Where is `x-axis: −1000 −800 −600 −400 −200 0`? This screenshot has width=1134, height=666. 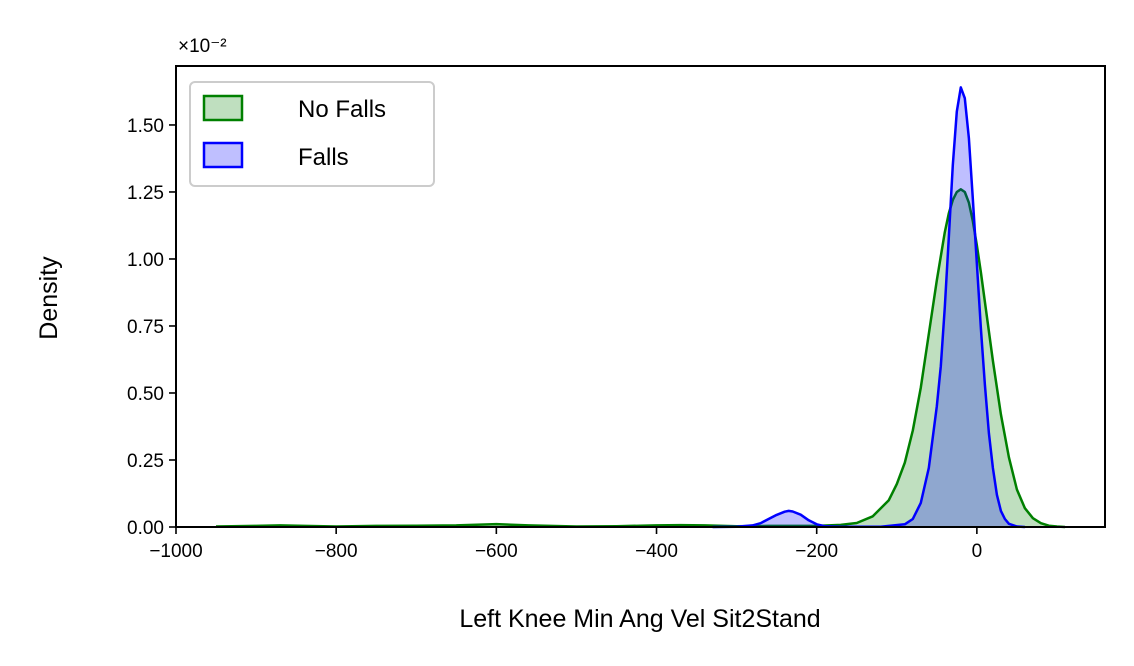 x-axis: −1000 −800 −600 −400 −200 0 is located at coordinates (565, 544).